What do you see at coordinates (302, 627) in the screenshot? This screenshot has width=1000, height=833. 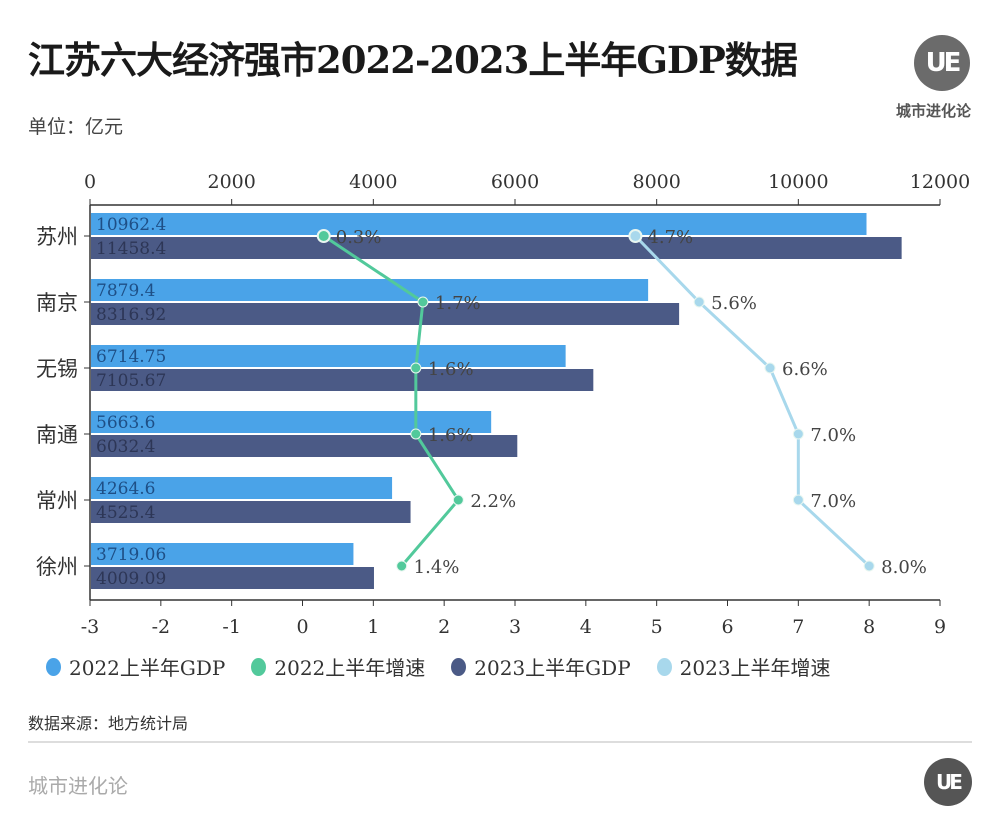 I see `bottom-axis-tick-label: 0` at bounding box center [302, 627].